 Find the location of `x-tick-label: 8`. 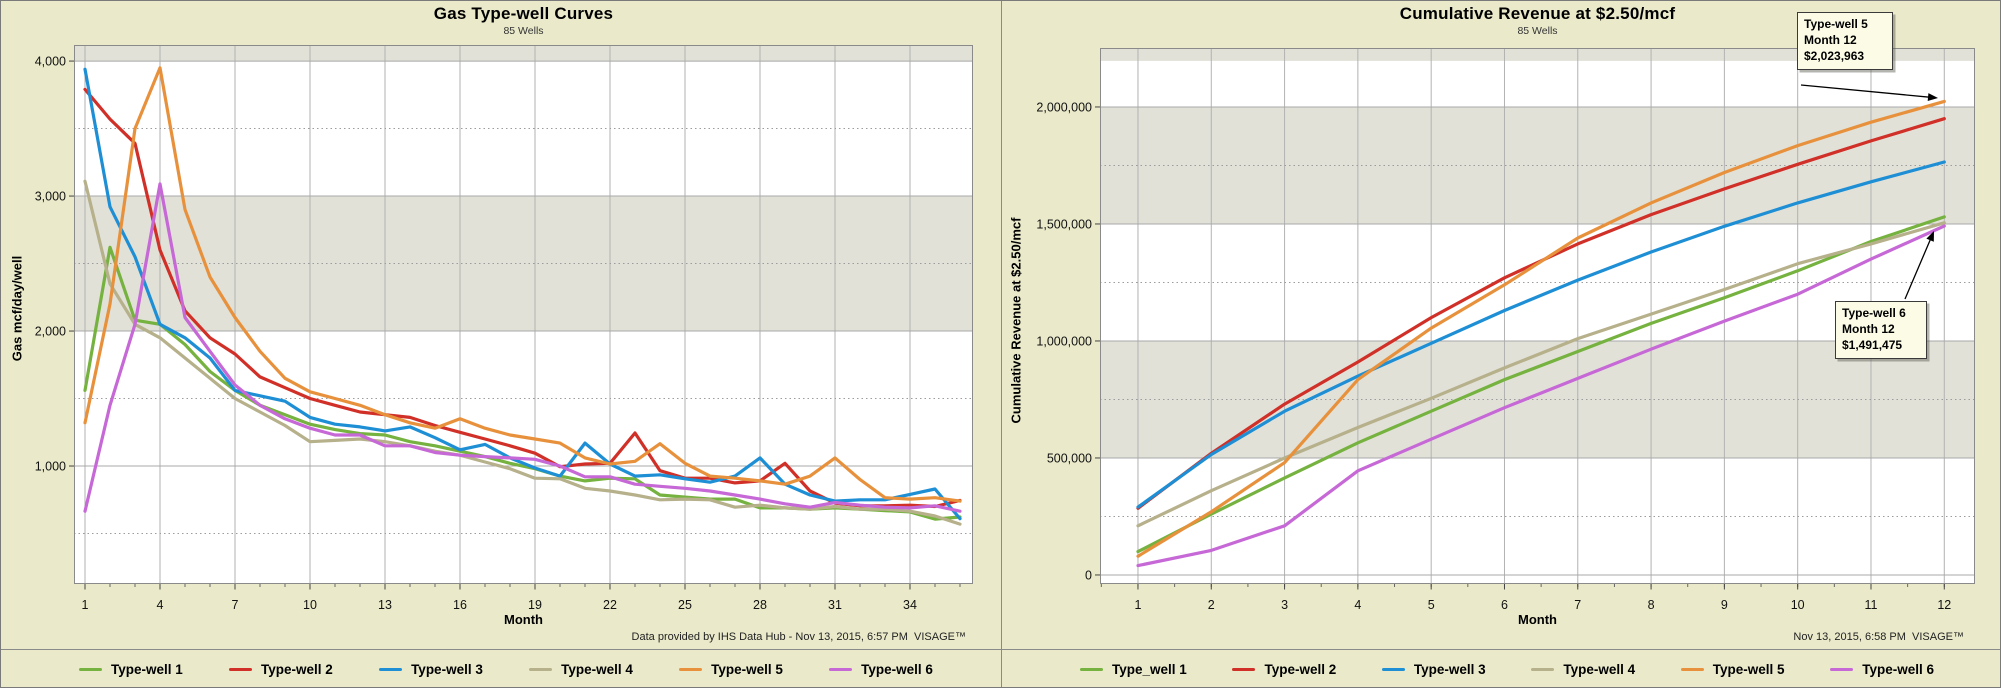

x-tick-label: 8 is located at coordinates (1651, 605).